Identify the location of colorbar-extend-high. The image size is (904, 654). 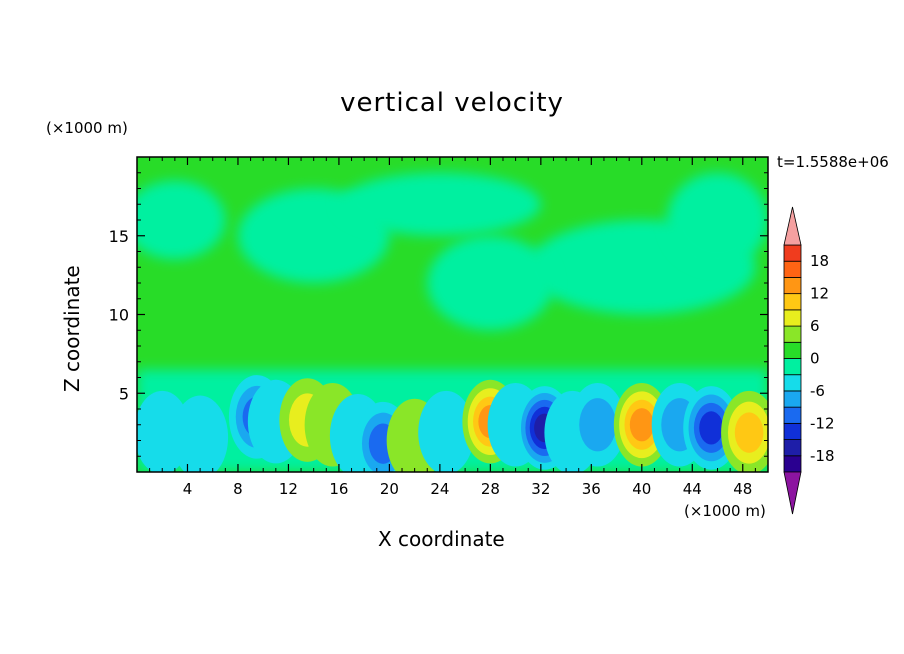
(792, 226).